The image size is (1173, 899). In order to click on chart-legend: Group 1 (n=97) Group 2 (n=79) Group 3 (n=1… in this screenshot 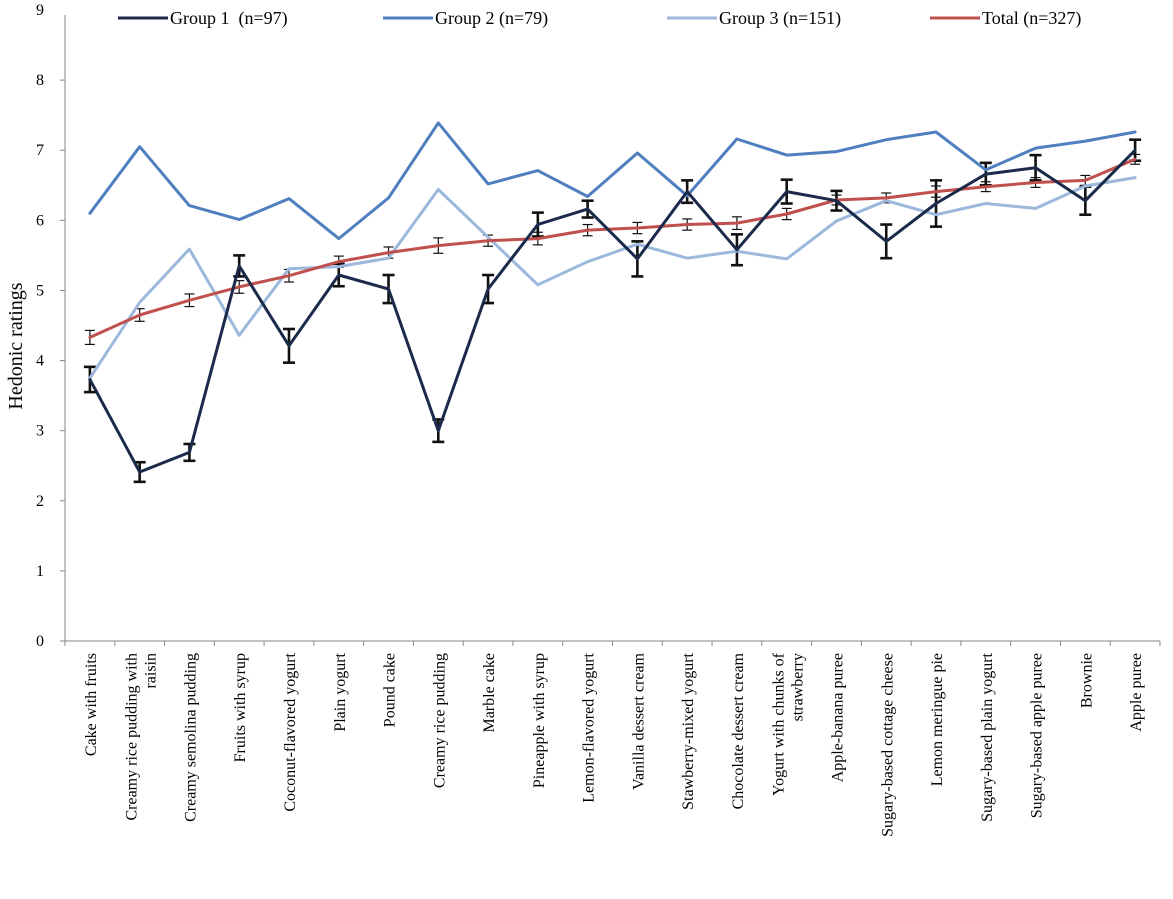, I will do `click(599, 18)`.